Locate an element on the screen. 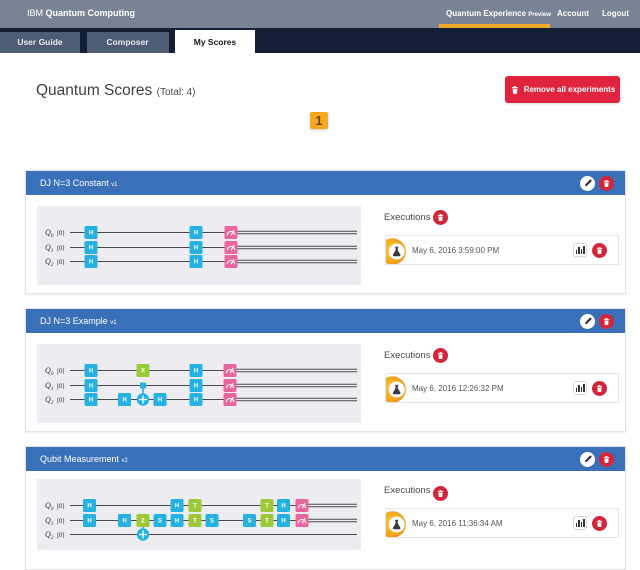  svg-text: X is located at coordinates (143, 372).